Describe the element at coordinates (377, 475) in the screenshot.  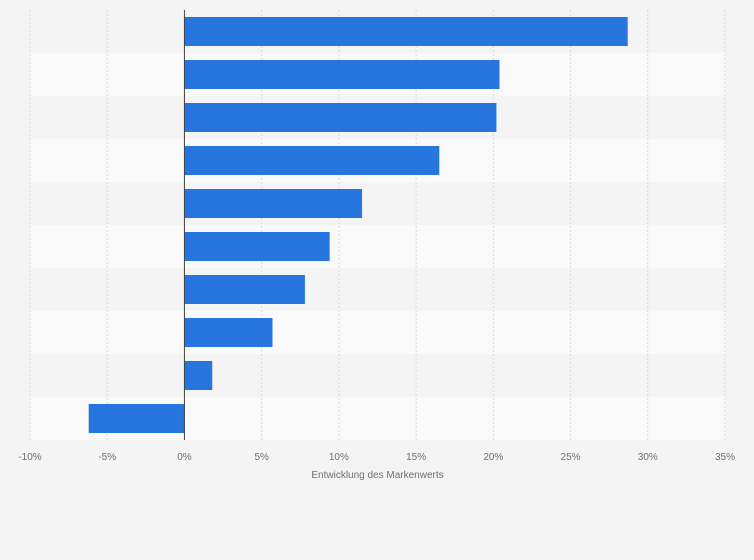
I see `x-axis-title: Entwicklung des Markenwerts` at that location.